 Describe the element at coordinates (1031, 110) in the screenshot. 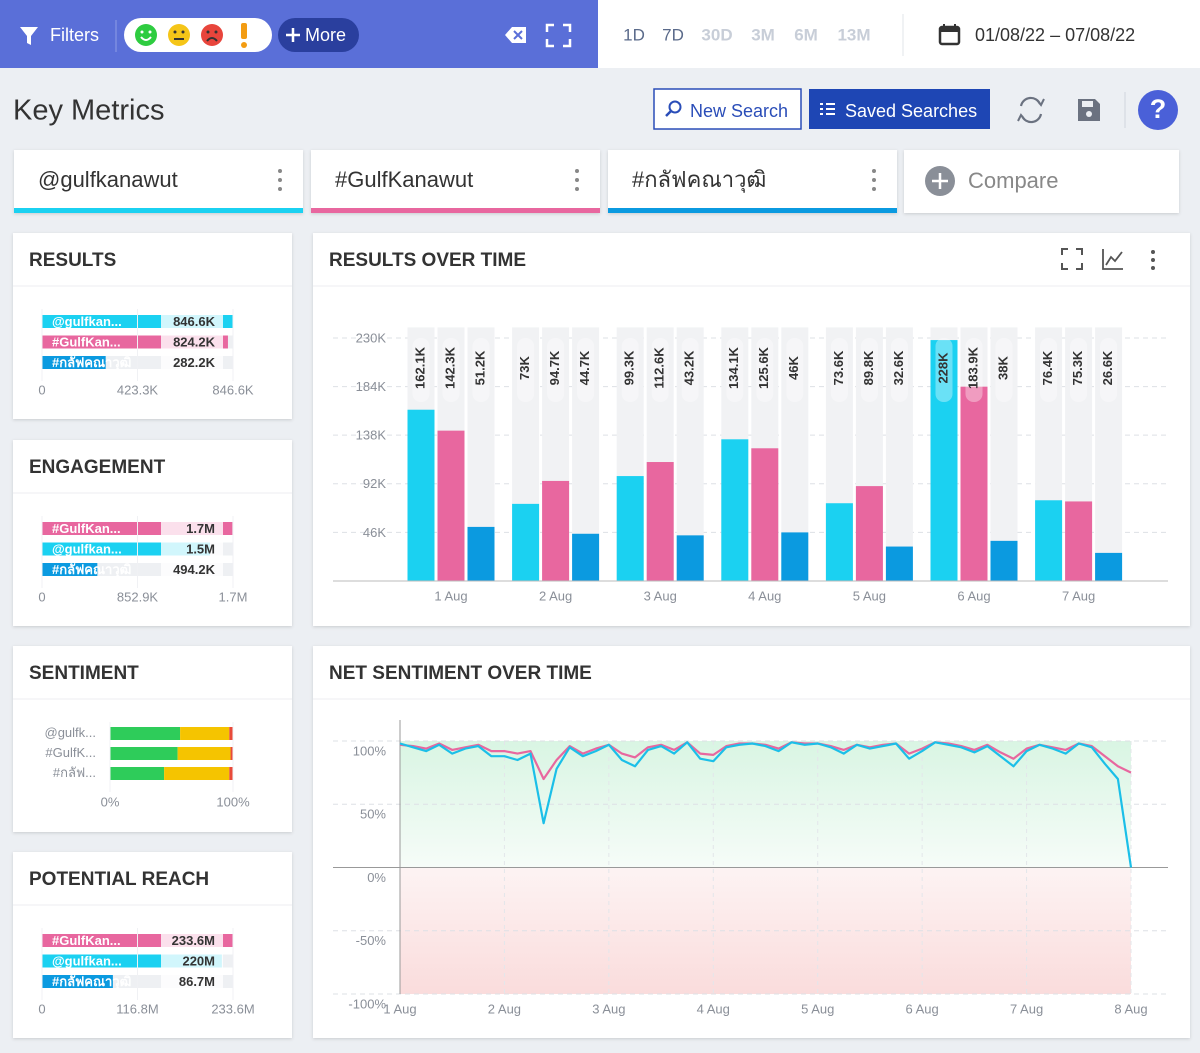

I see `refresh-icon` at that location.